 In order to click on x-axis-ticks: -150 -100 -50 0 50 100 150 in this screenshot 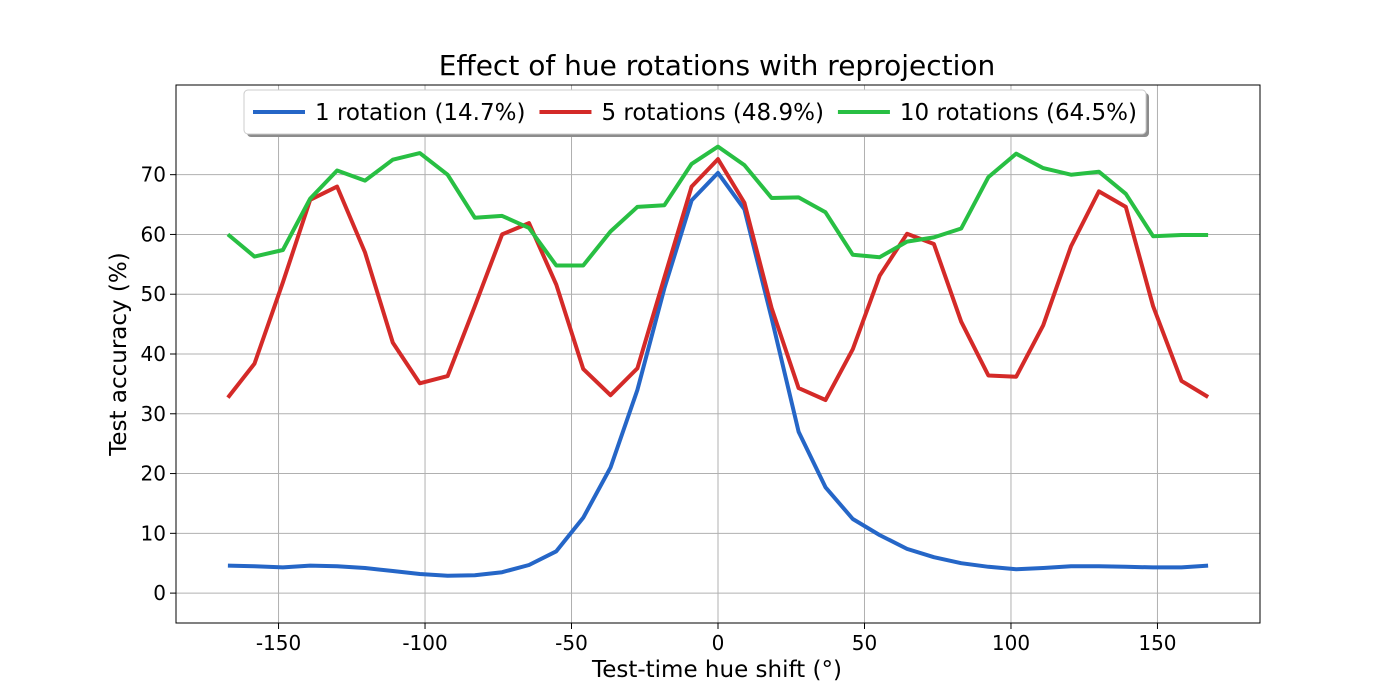, I will do `click(716, 639)`.